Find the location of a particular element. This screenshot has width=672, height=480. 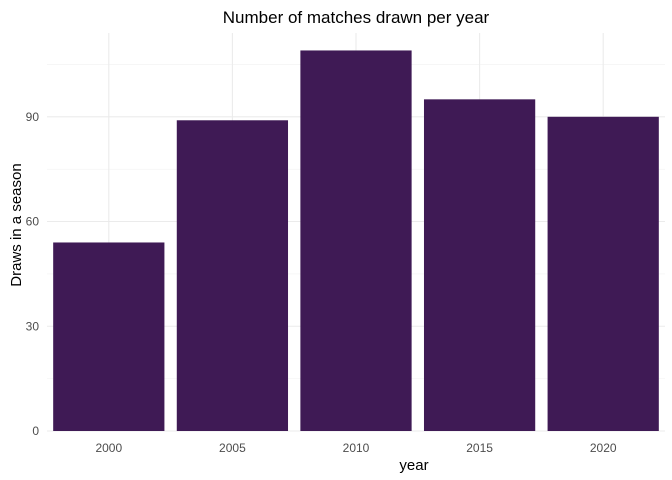

bar-2000 is located at coordinates (109, 336).